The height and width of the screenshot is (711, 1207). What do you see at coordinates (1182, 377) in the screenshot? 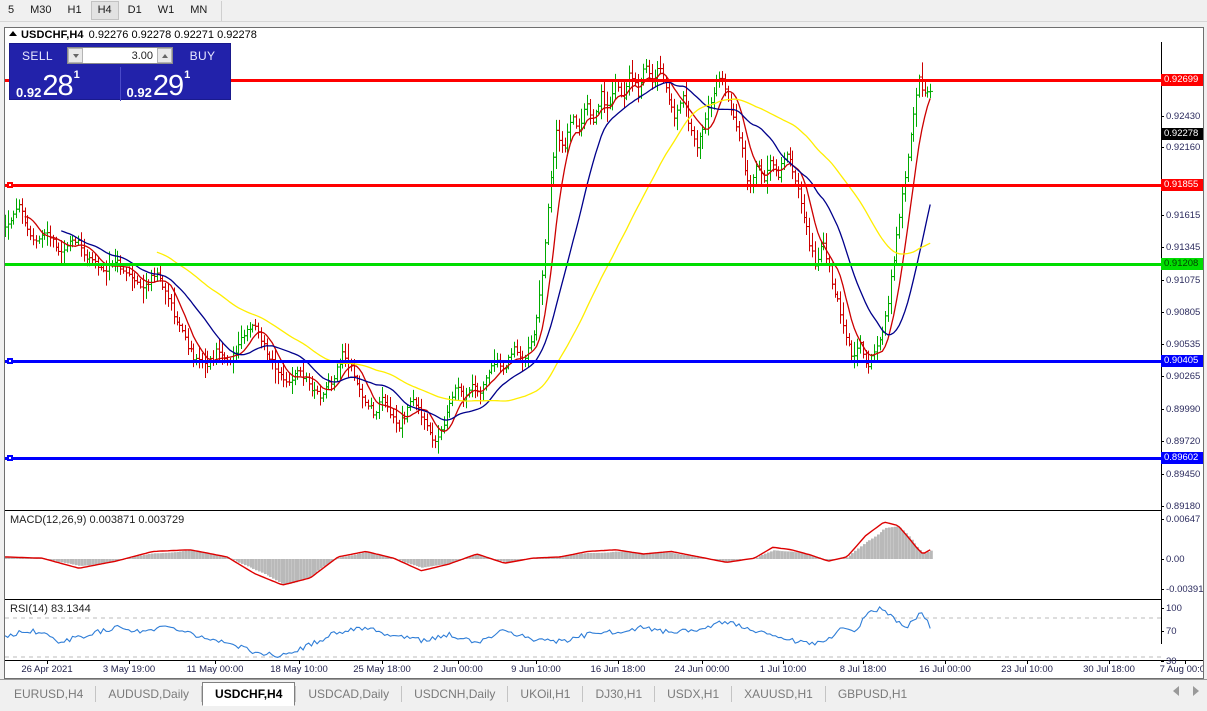
I see `price-tick-090265: 0.90265` at bounding box center [1182, 377].